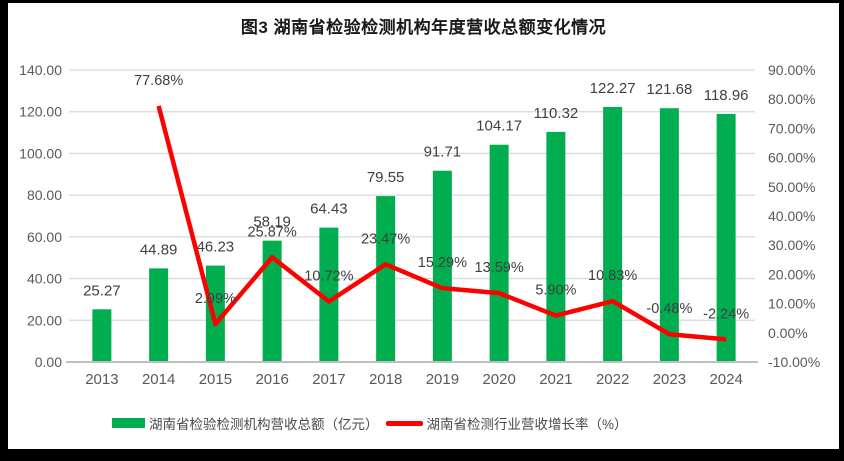 The image size is (844, 461). What do you see at coordinates (102, 290) in the screenshot?
I see `bar-label-2013: 25.27` at bounding box center [102, 290].